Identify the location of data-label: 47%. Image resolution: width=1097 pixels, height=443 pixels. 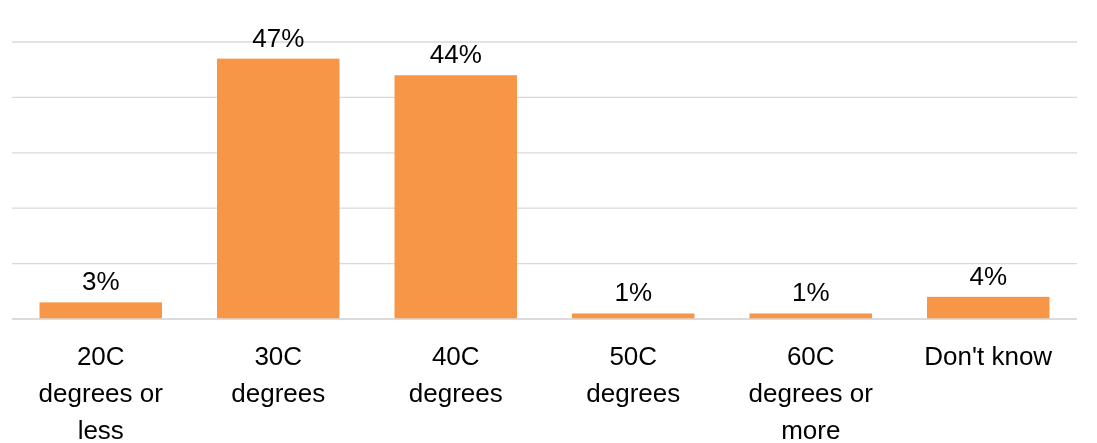
(278, 37).